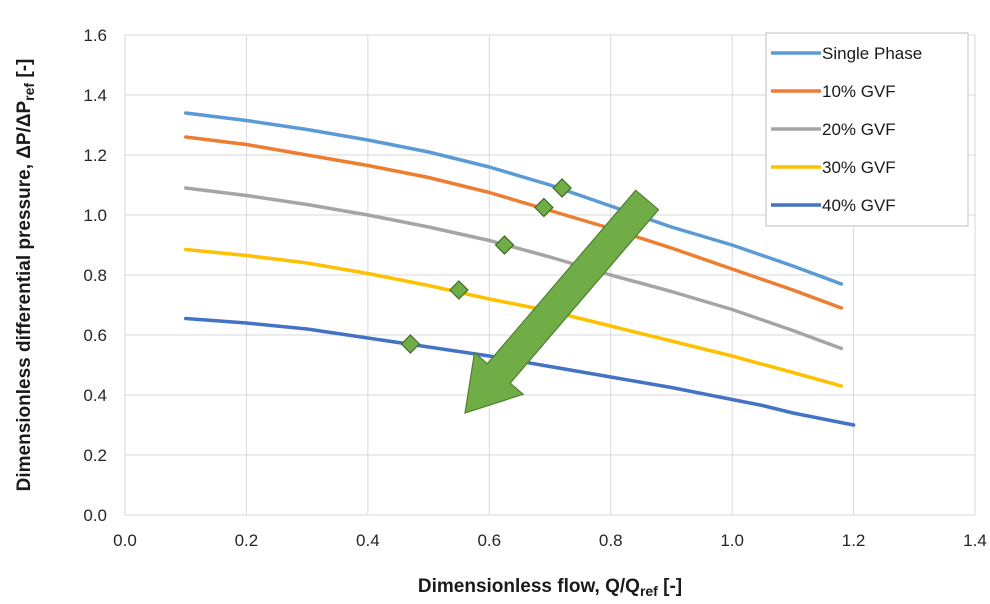  I want to click on x-tick-label: 1.2, so click(854, 540).